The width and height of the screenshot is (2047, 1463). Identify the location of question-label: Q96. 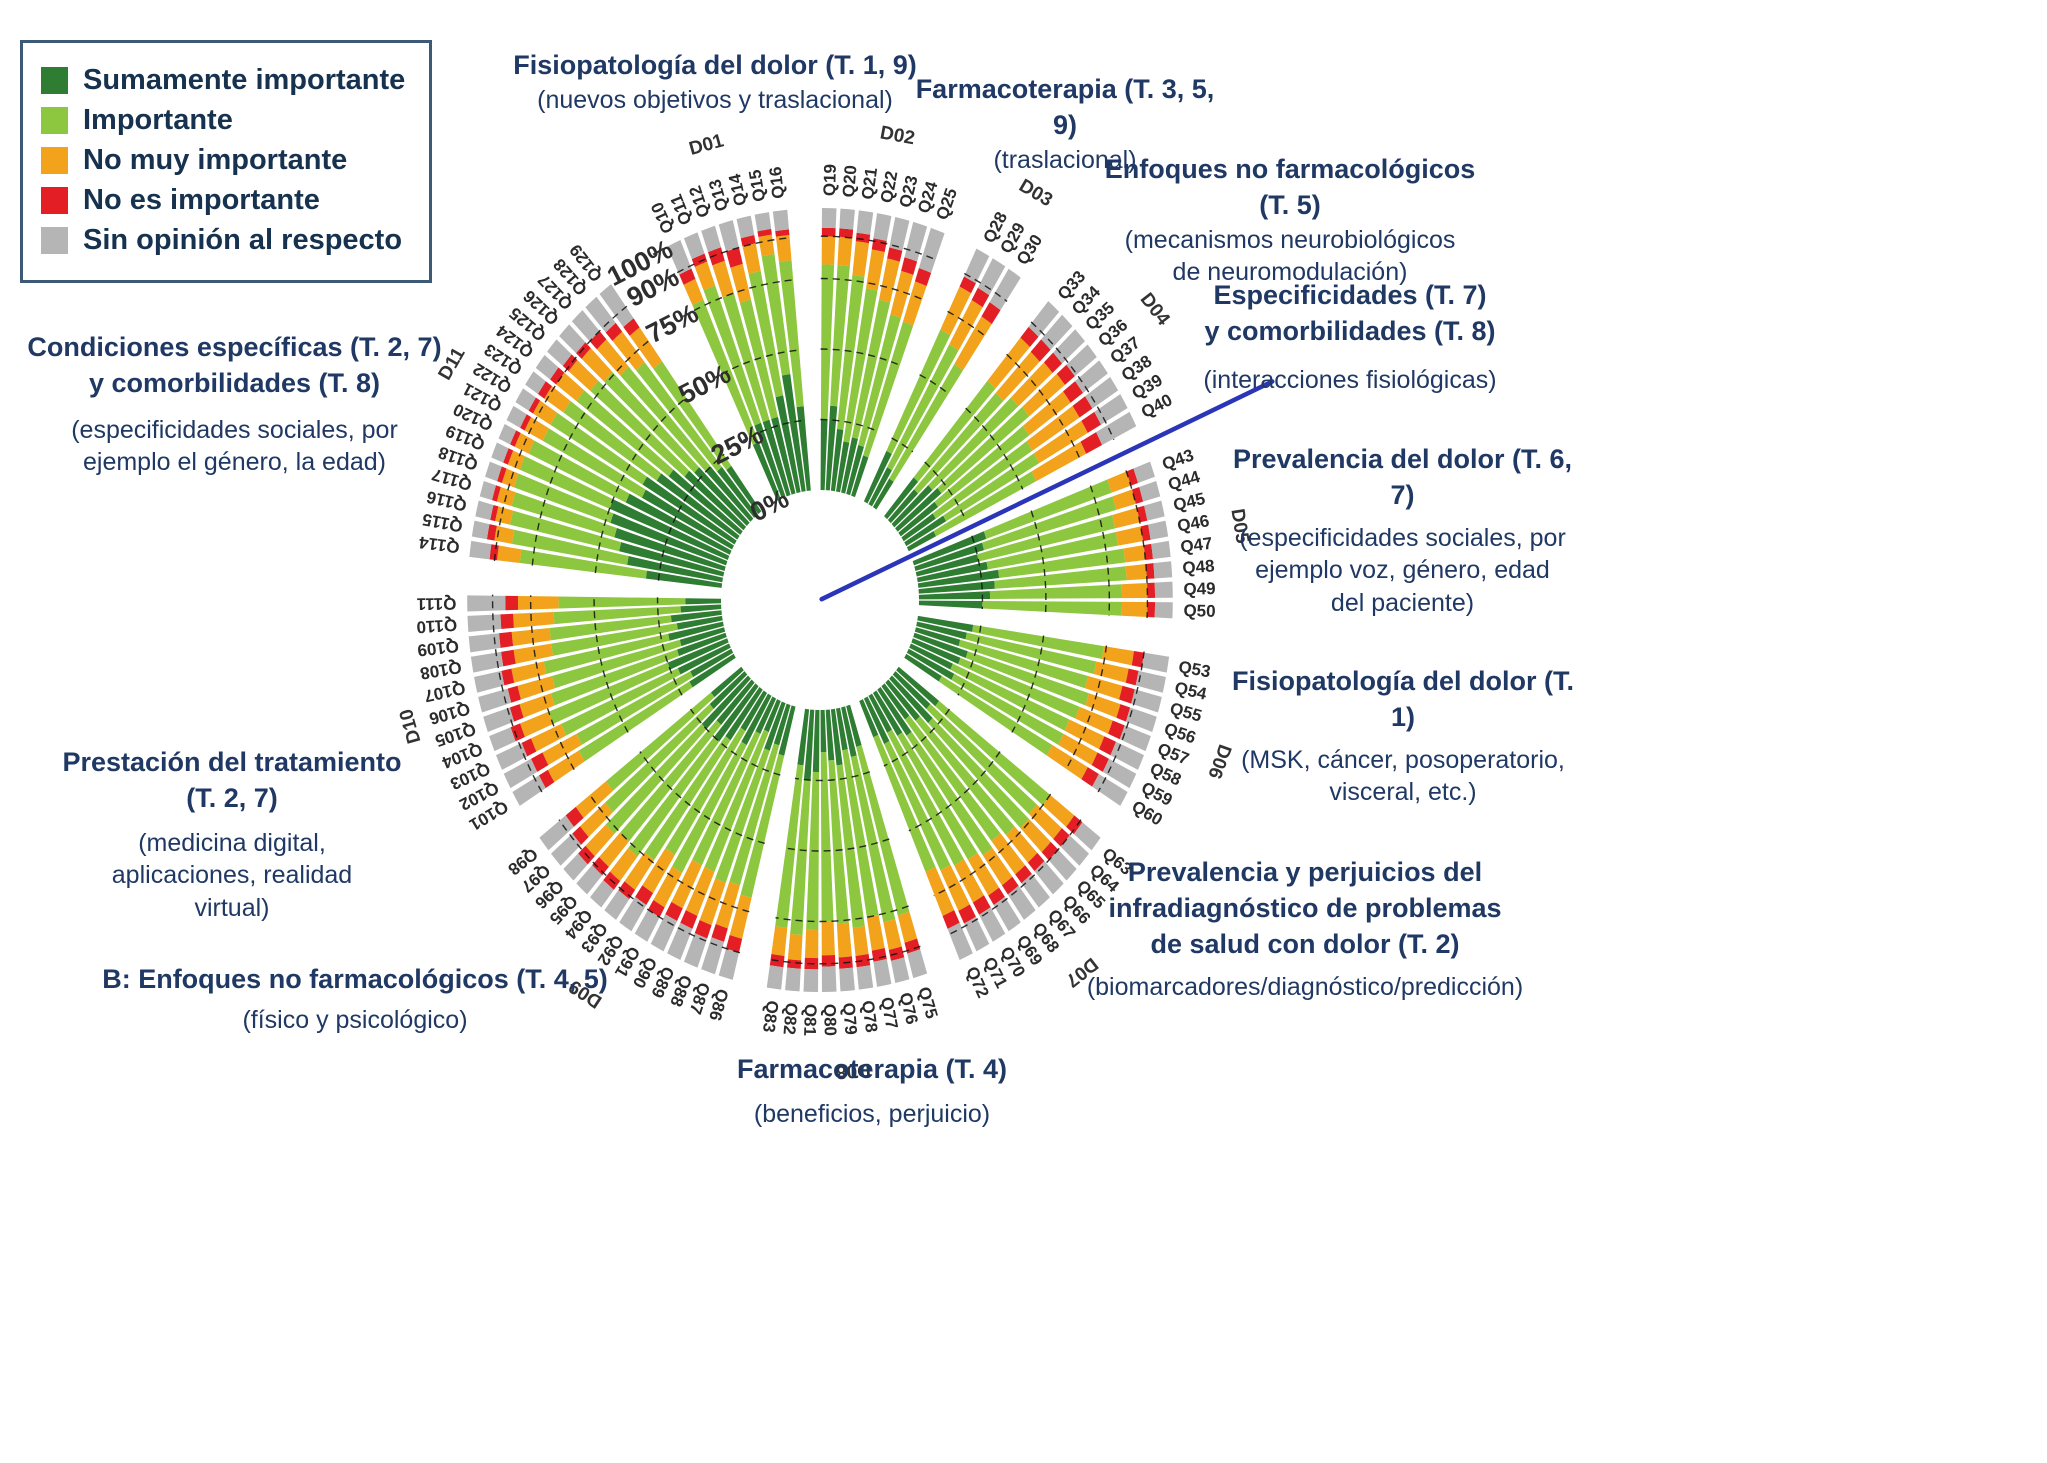
(549, 894).